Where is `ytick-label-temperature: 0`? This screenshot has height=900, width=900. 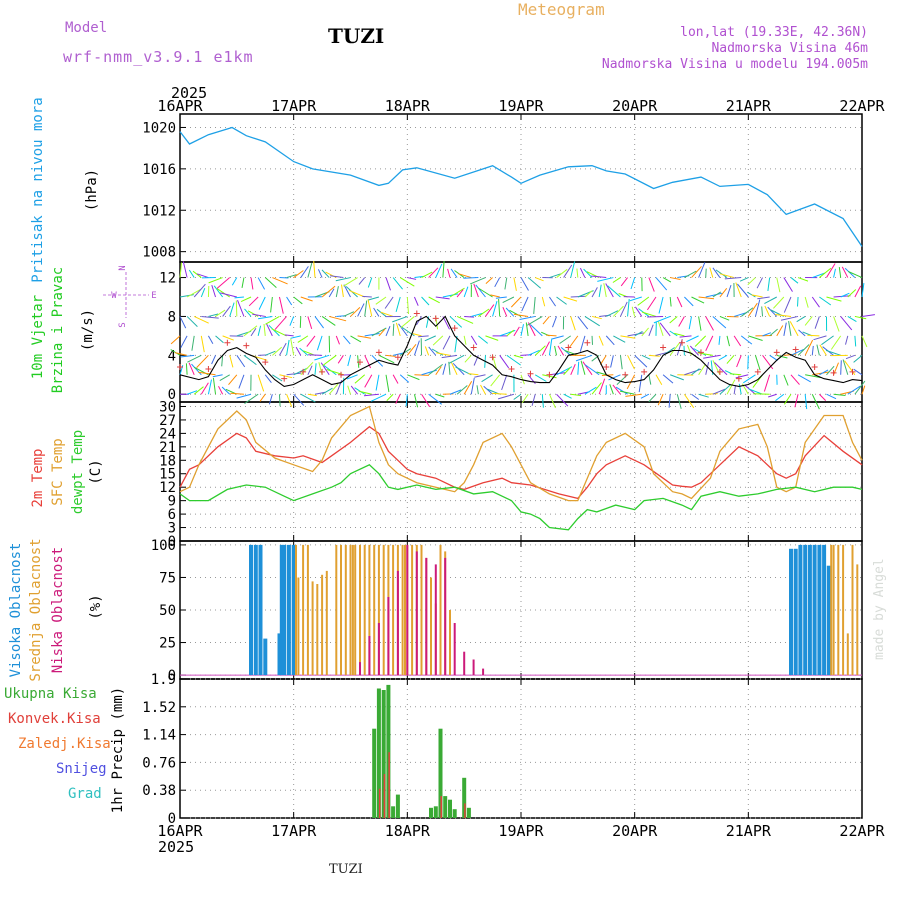 ytick-label-temperature: 0 is located at coordinates (172, 542).